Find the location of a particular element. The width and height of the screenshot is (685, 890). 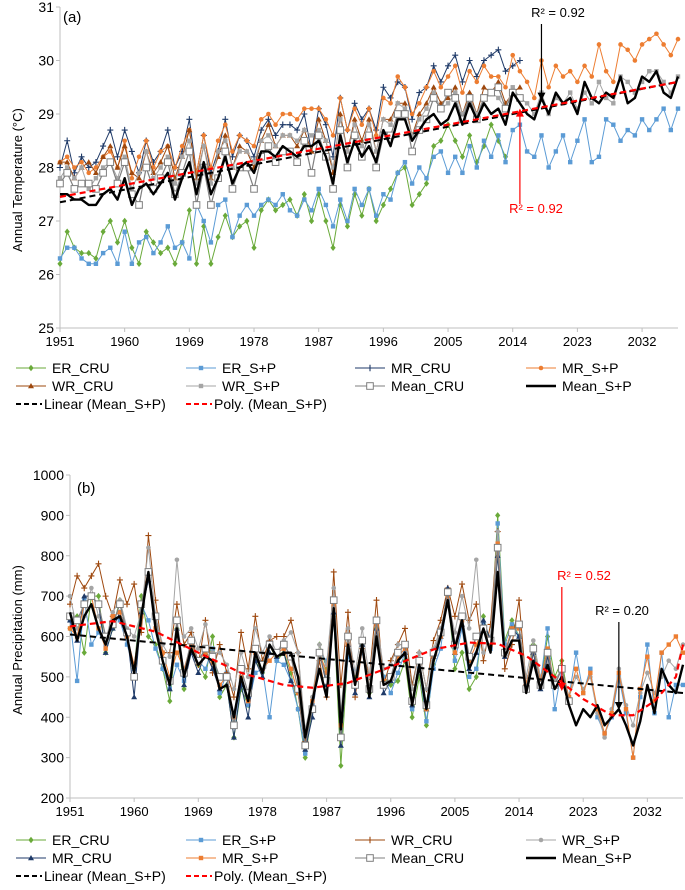

y-tick-label: 300 is located at coordinates (53, 758).